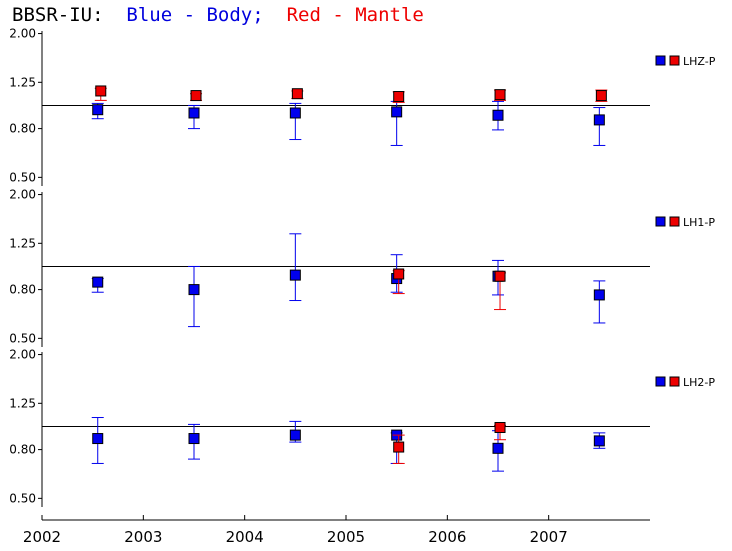  What do you see at coordinates (549, 537) in the screenshot?
I see `x-tick-label: 2007` at bounding box center [549, 537].